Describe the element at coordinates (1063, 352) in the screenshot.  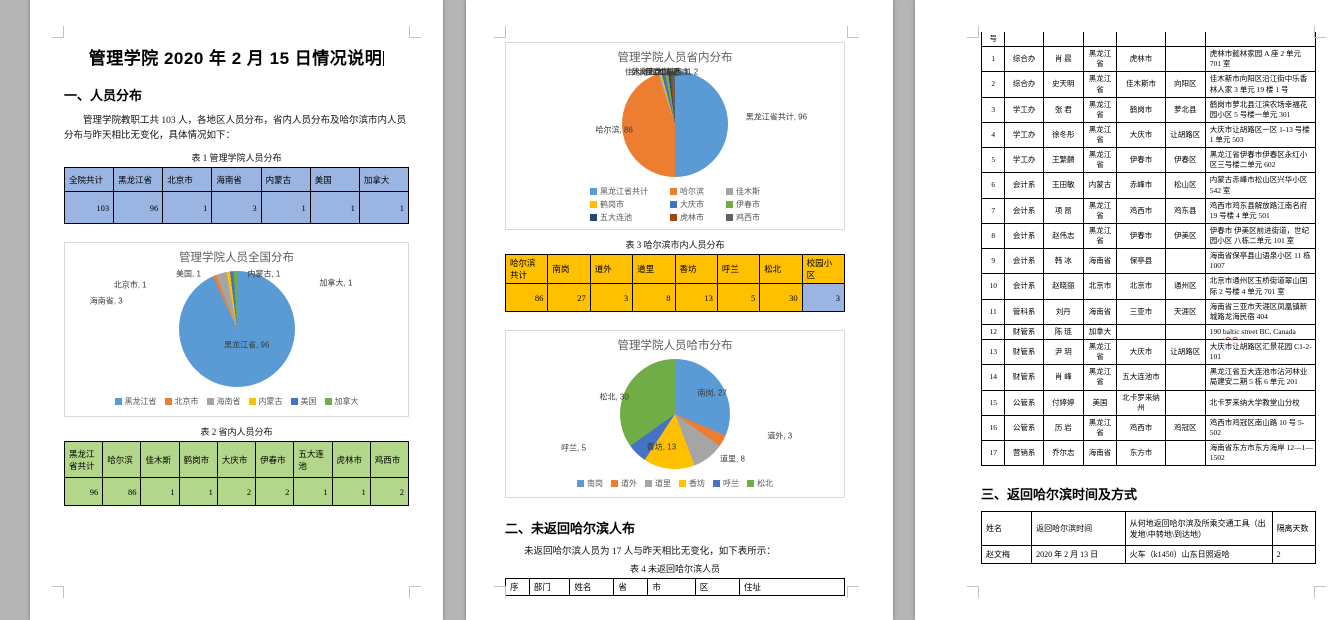
I see `cell: 尹 玥` at that location.